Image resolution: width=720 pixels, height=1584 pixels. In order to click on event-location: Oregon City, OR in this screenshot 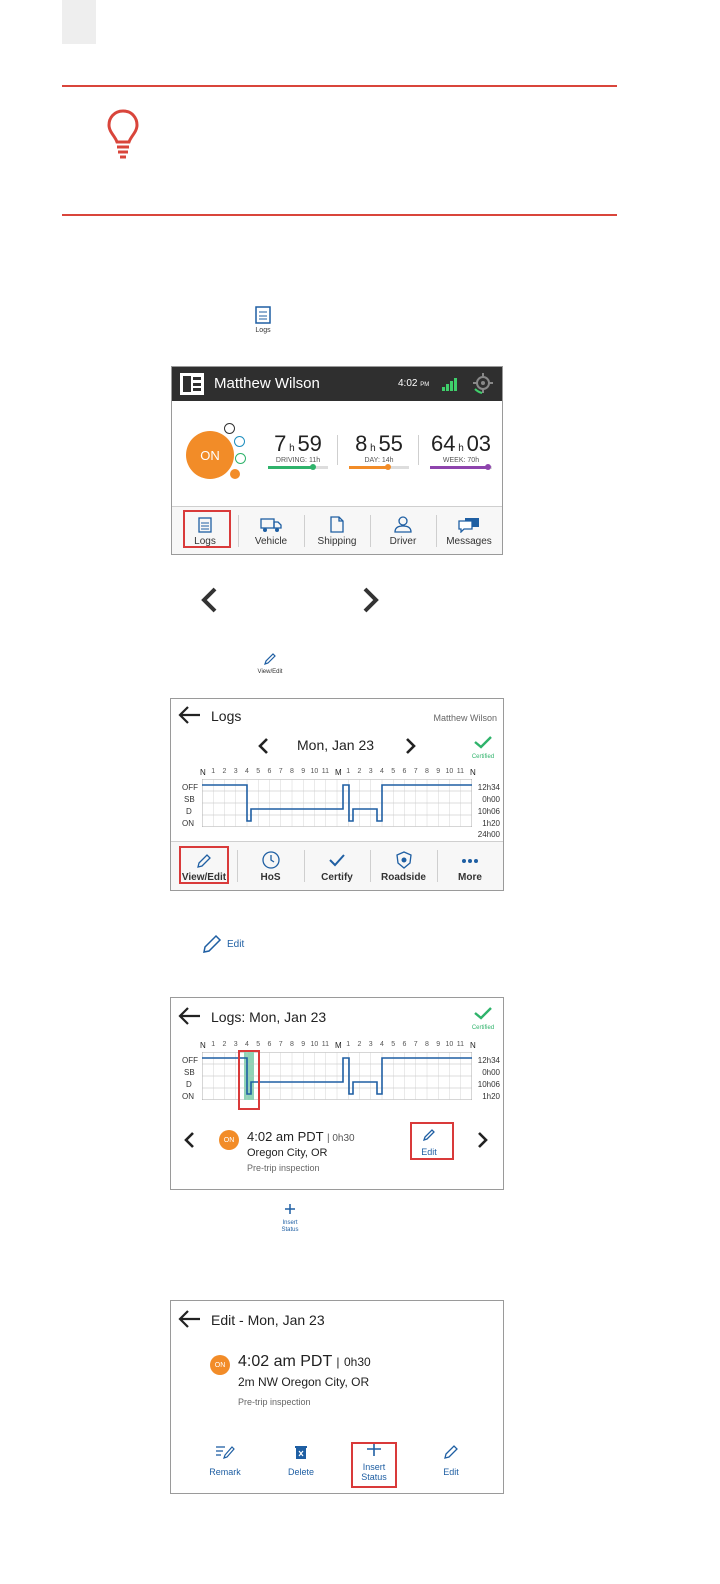, I will do `click(287, 1153)`.